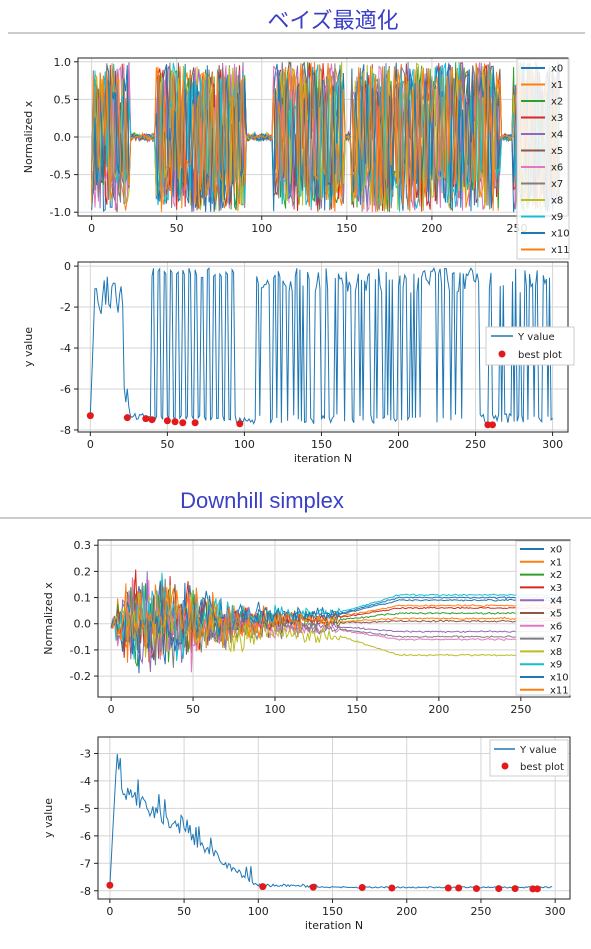  I want to click on series-line-x10, so click(336, 634).